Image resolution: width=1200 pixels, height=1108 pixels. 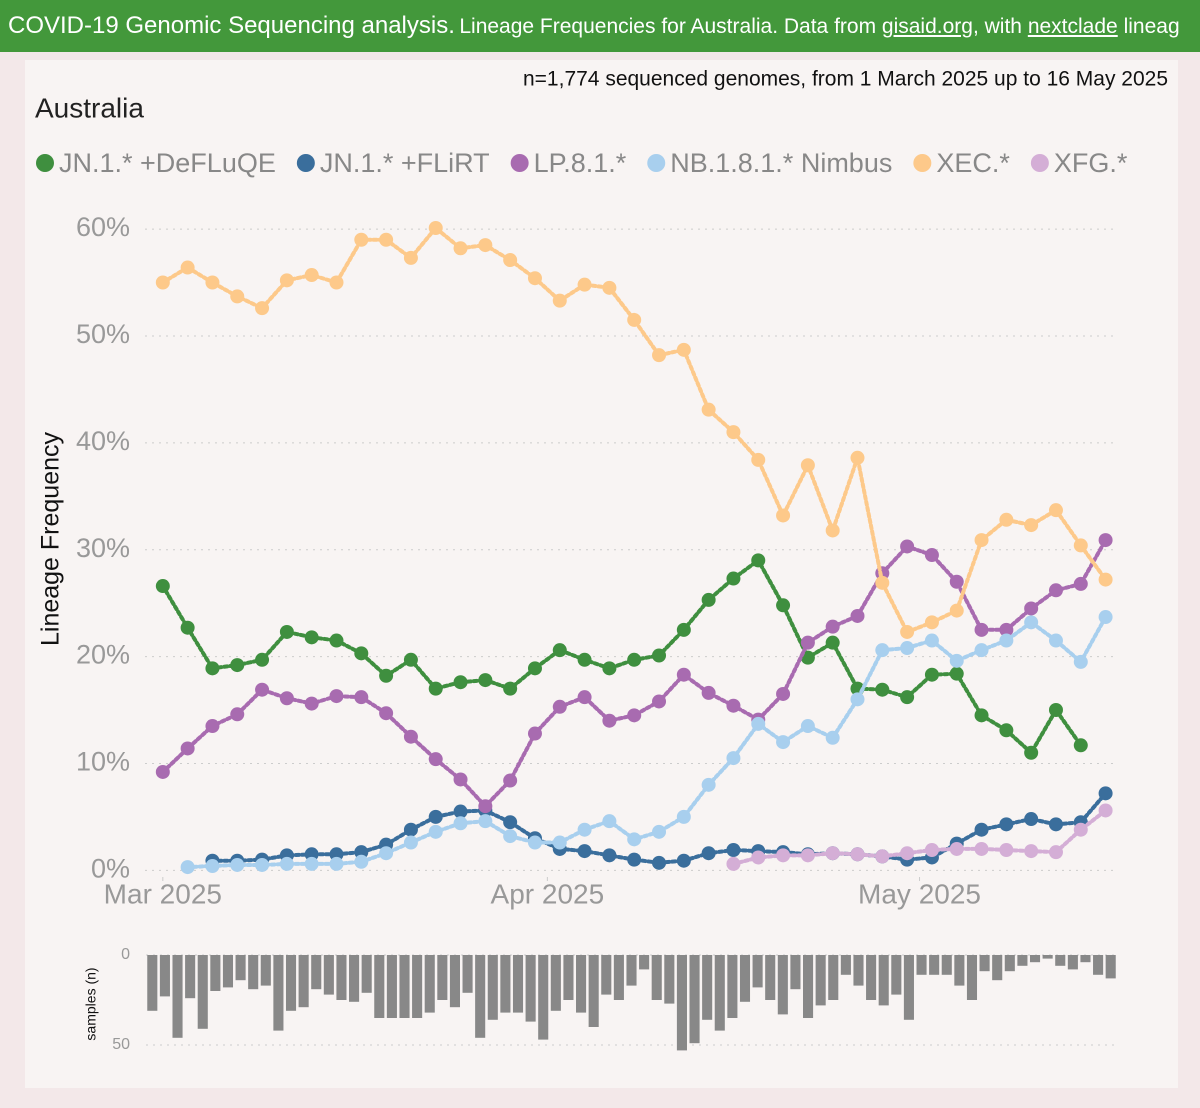 I want to click on source-link: gisaid.org, so click(x=927, y=26).